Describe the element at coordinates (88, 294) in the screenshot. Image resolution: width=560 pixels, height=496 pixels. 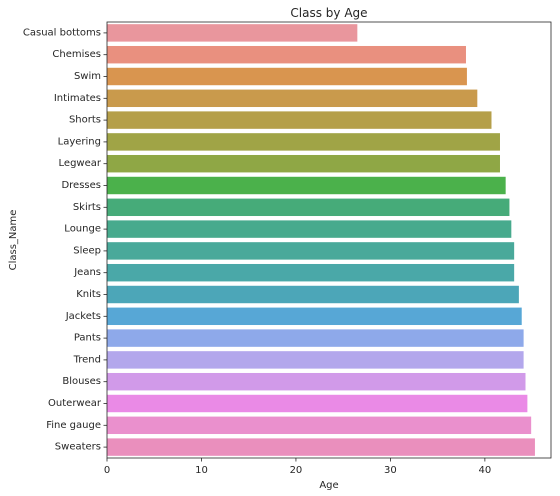
I see `y-tick-label: Knits` at that location.